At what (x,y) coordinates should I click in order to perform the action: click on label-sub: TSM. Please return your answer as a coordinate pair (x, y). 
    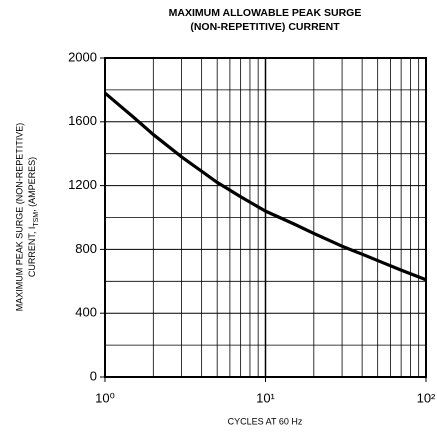
    Looking at the image, I should click on (36, 219).